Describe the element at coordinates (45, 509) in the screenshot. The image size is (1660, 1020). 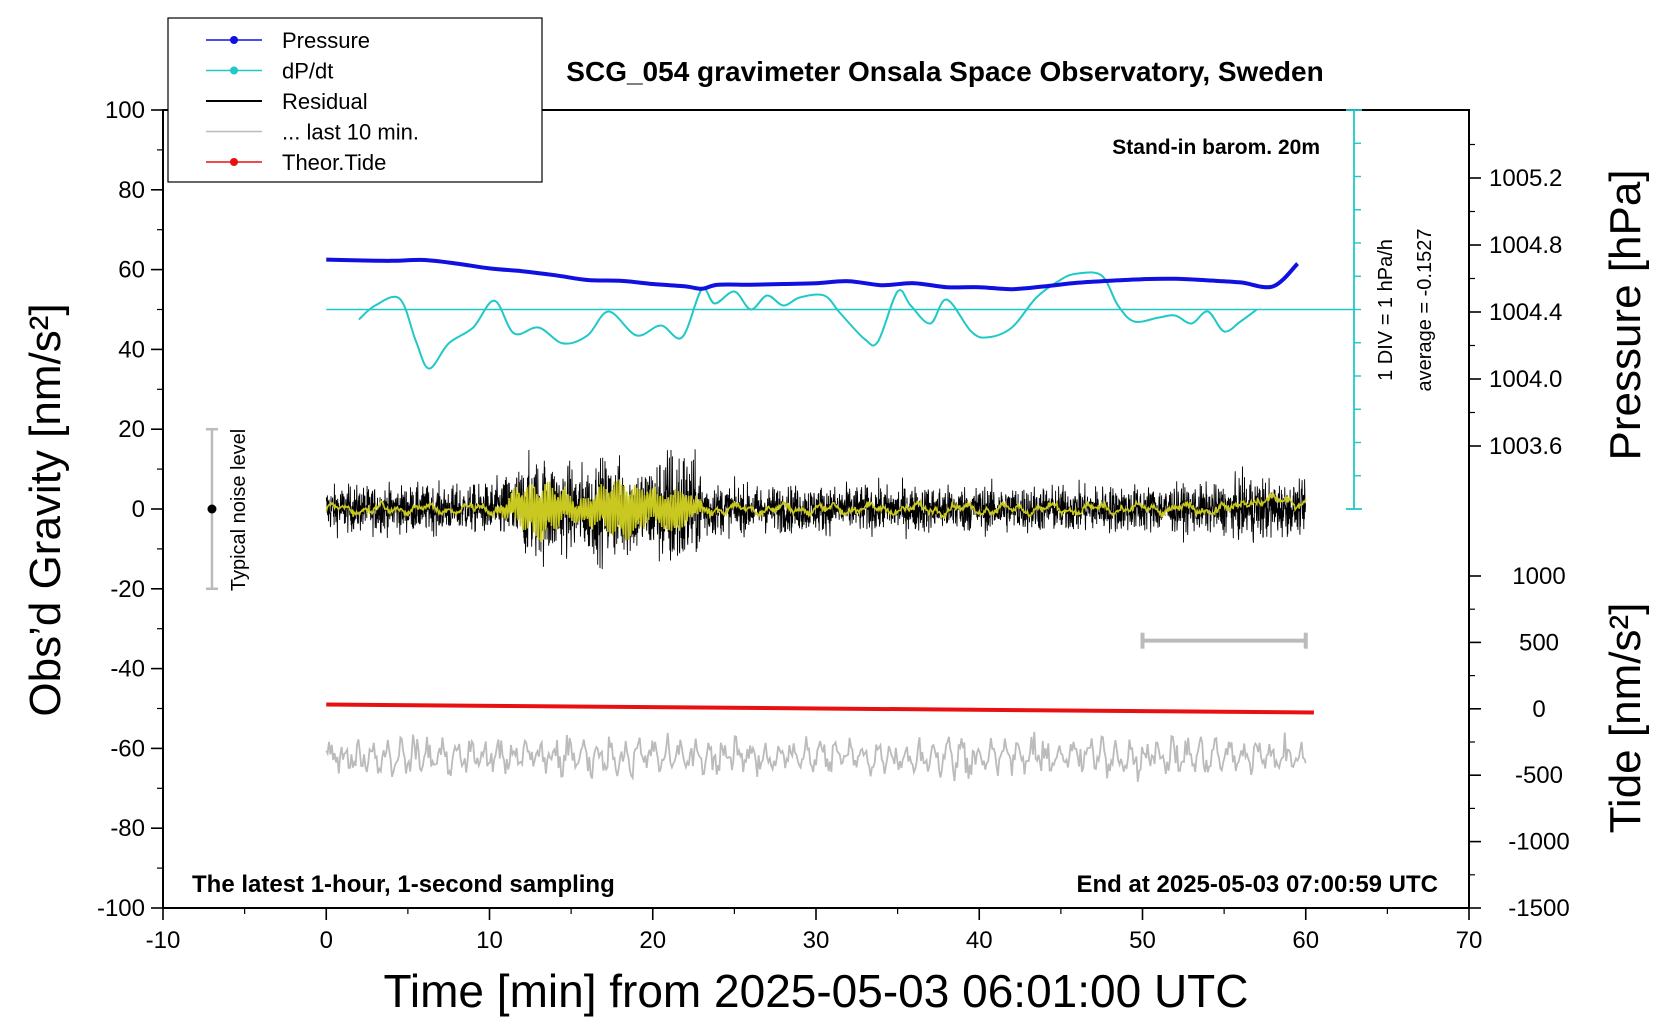
I see `y-axis-title: Obs’d Gravity [nm/s²]` at that location.